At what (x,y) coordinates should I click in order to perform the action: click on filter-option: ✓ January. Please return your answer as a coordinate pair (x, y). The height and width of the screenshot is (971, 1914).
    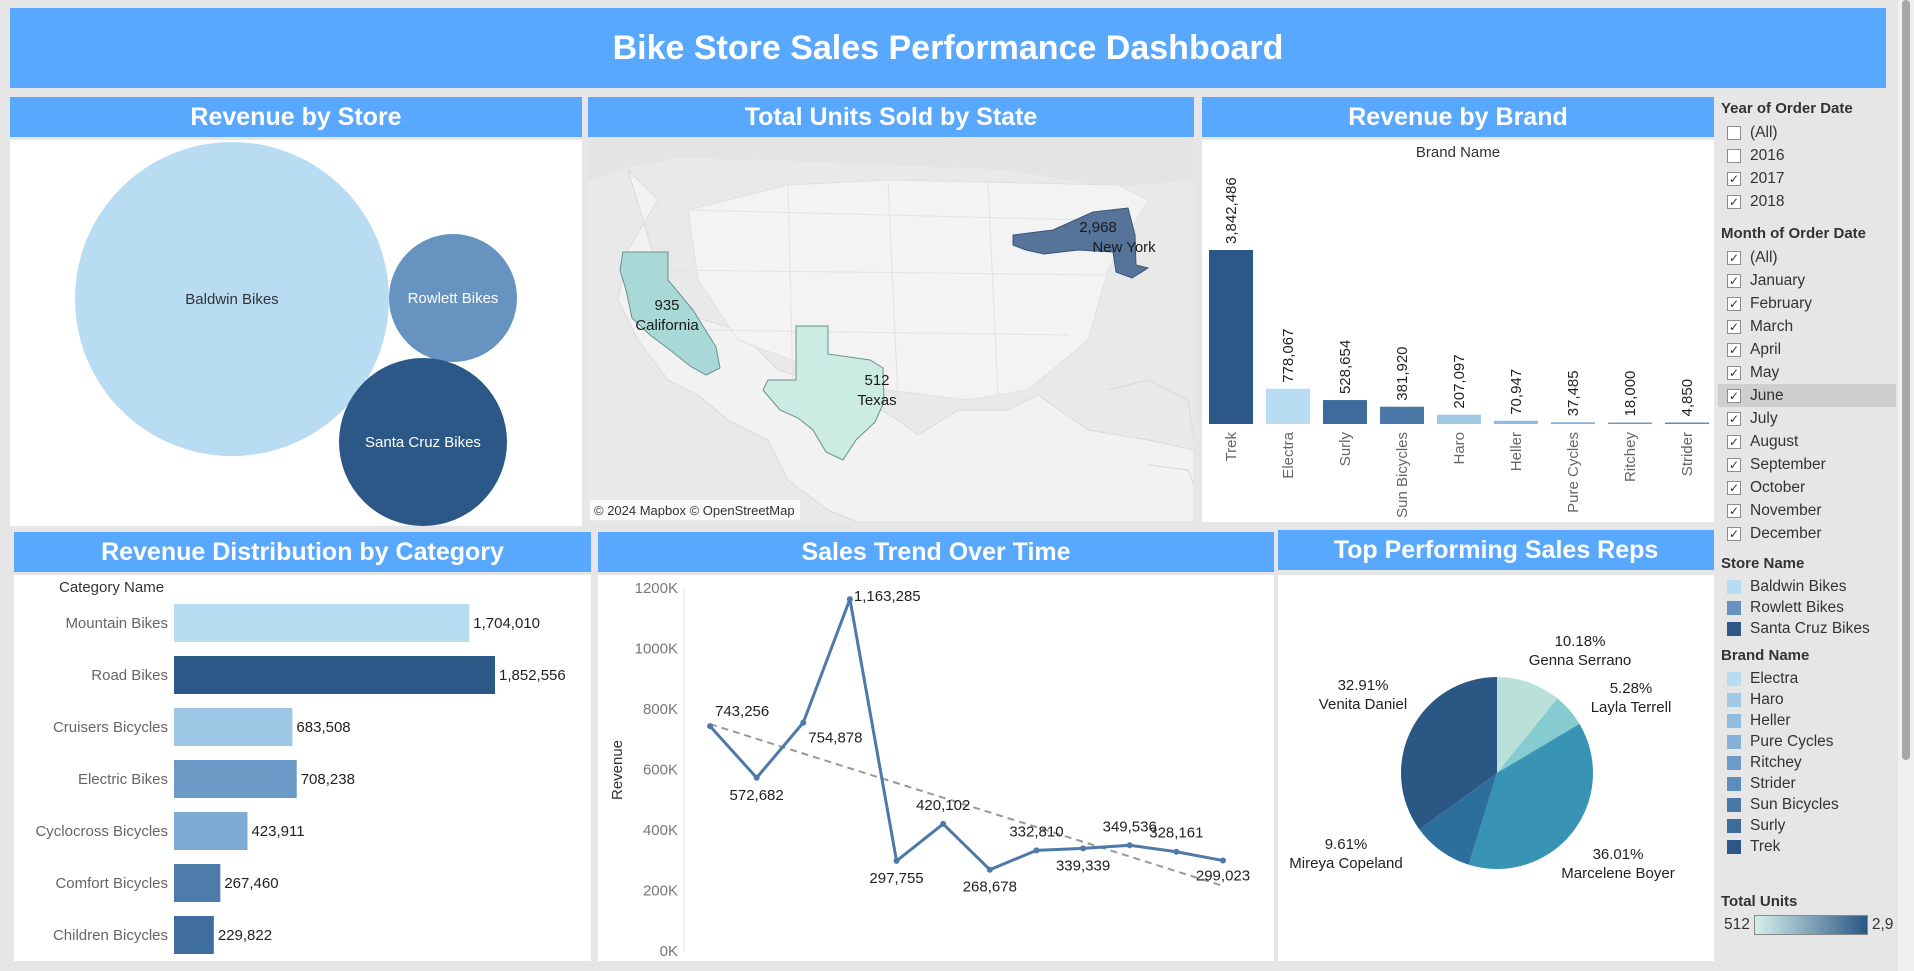
    Looking at the image, I should click on (1807, 280).